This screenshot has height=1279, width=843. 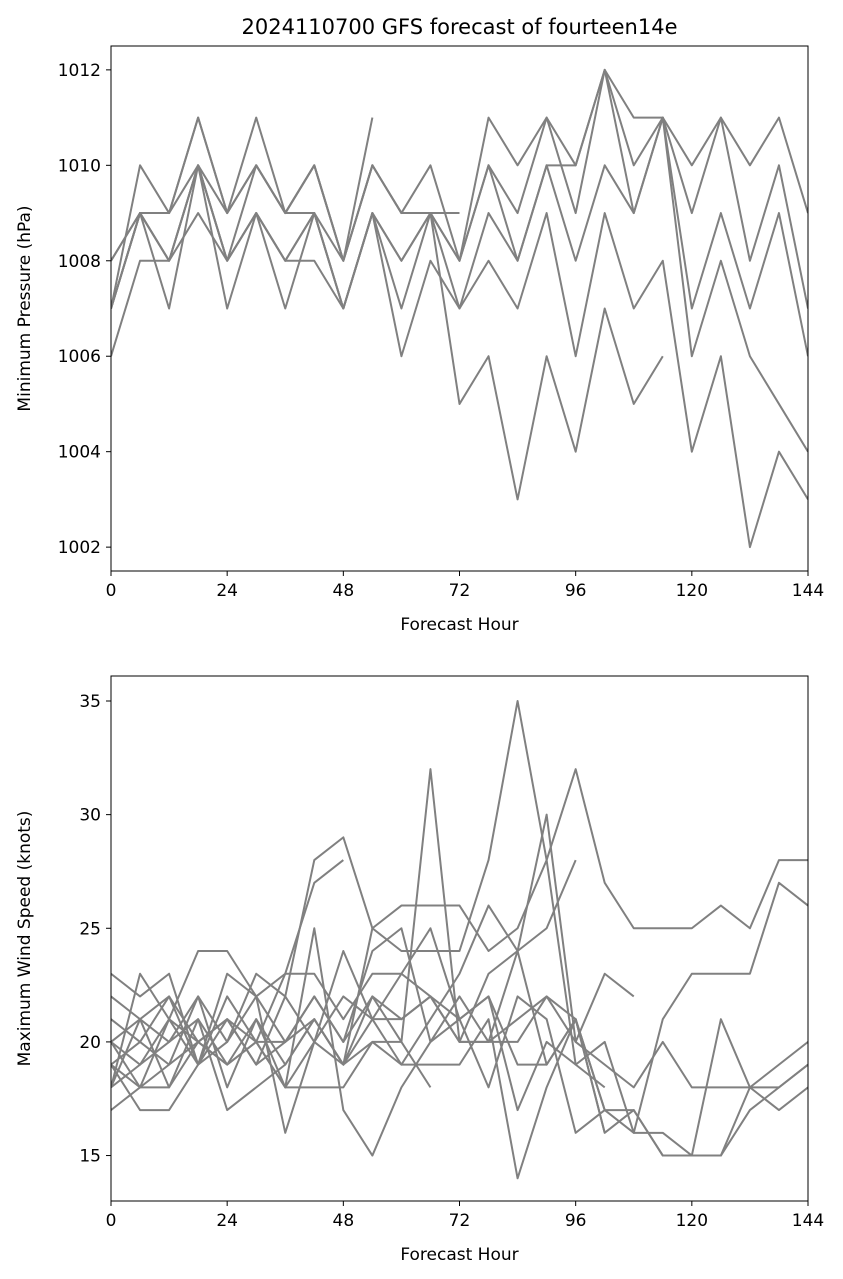 What do you see at coordinates (90, 1043) in the screenshot?
I see `y-tick-label: 20` at bounding box center [90, 1043].